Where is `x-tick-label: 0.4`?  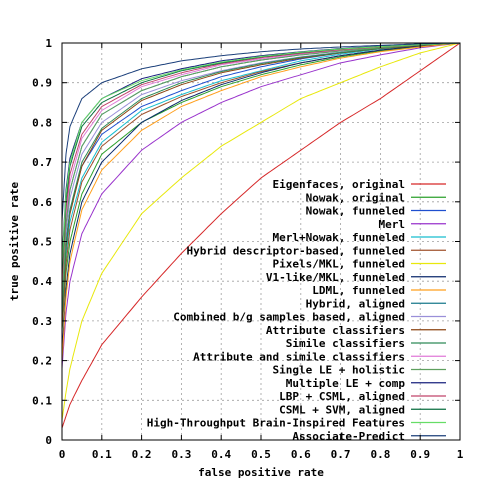 x-tick-label: 0.4 is located at coordinates (221, 454).